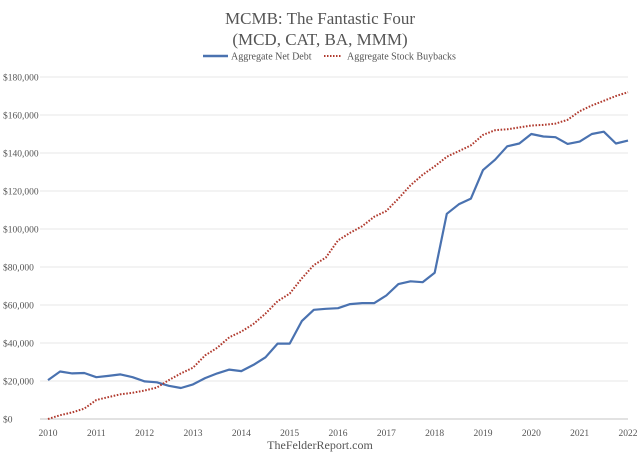  What do you see at coordinates (18, 382) in the screenshot?
I see `y-tick-label: $20,000` at bounding box center [18, 382].